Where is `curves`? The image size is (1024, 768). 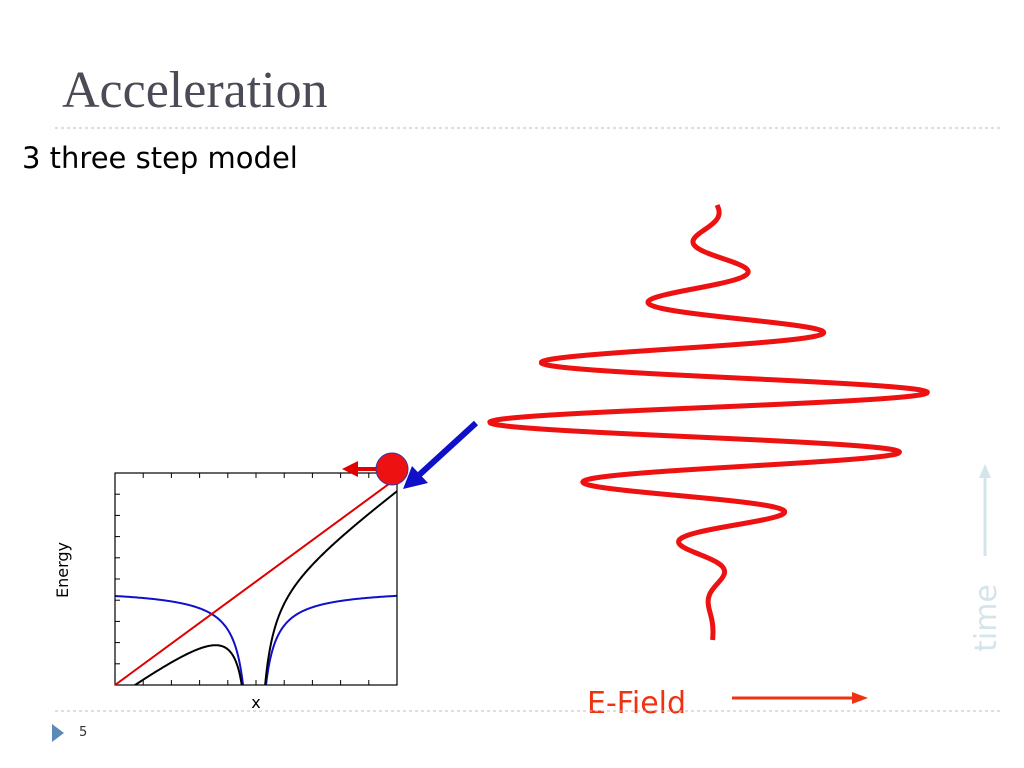
curves is located at coordinates (256, 587).